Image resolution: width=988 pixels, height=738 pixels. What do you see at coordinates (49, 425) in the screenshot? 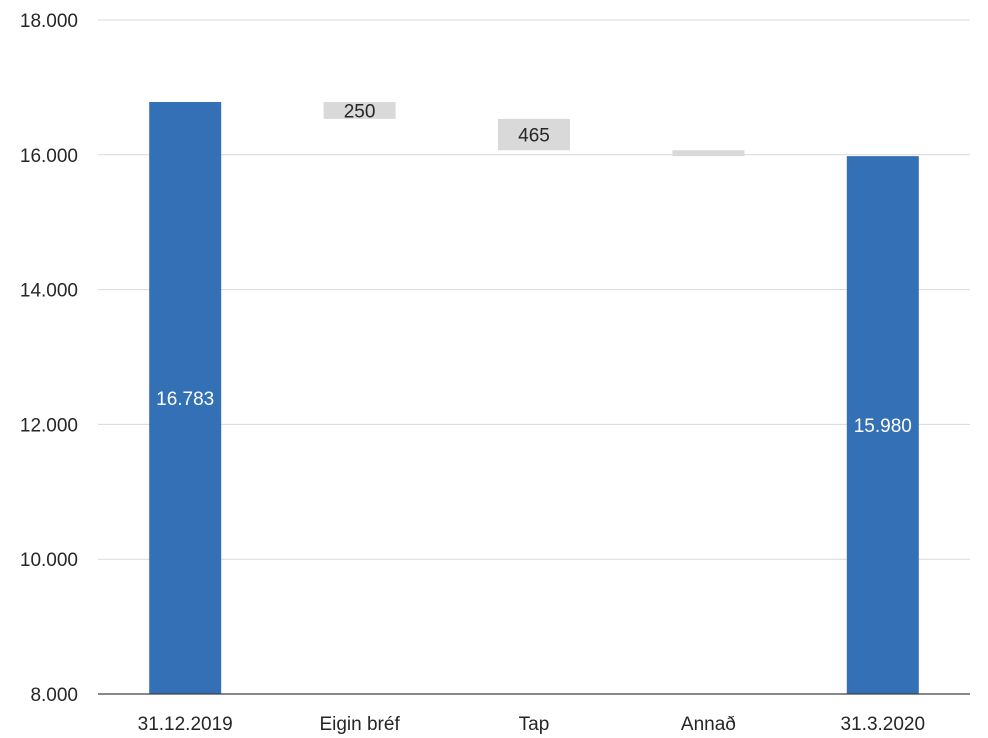
I see `y-tick-label: 12.000` at bounding box center [49, 425].